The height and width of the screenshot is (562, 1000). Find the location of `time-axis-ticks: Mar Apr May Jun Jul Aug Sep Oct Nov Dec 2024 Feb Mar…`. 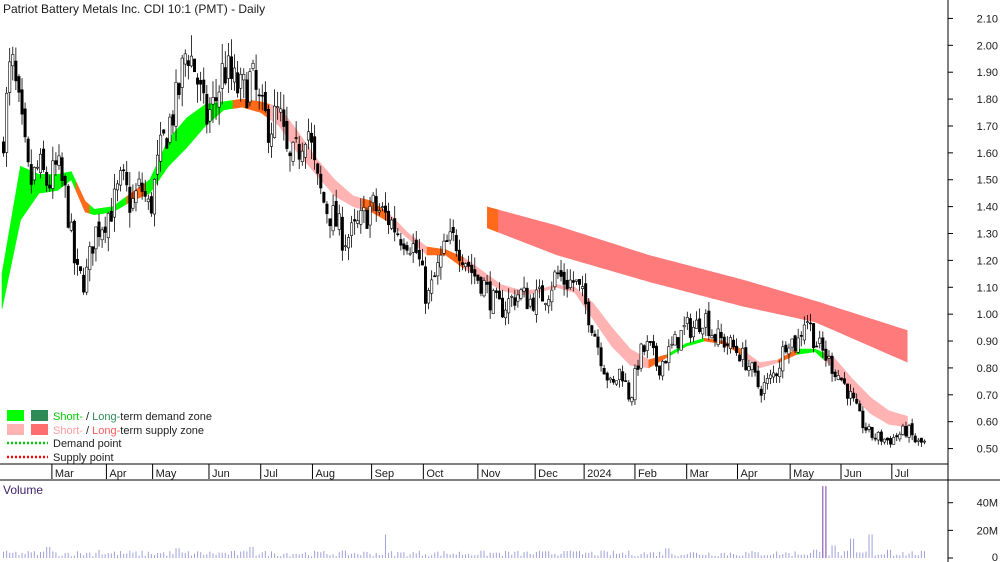

time-axis-ticks: Mar Apr May Jun Jul Aug Sep Oct Nov Dec 2024 Feb Mar… is located at coordinates (480, 472).